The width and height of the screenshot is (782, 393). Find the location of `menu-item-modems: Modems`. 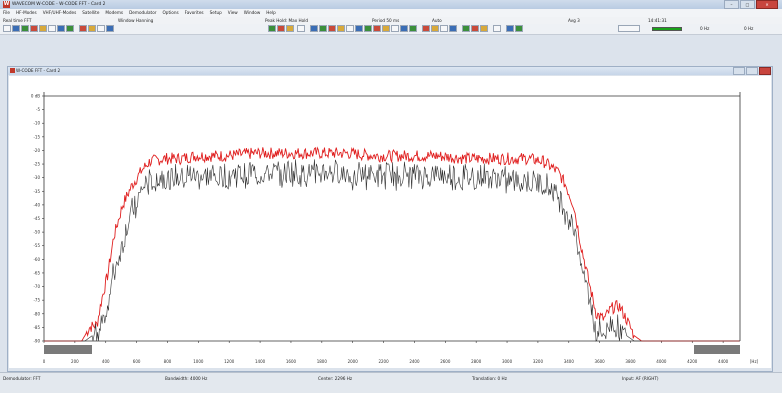

menu-item-modems: Modems is located at coordinates (114, 12).